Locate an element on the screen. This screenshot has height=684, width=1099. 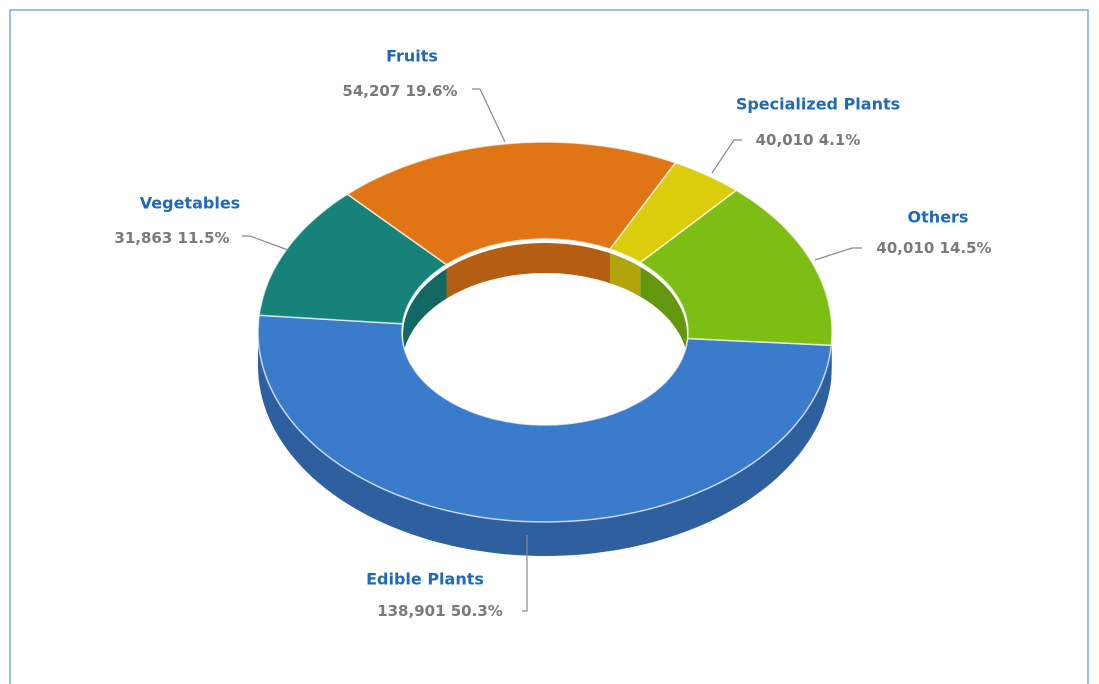
percent-label: 14.5% is located at coordinates (966, 248).